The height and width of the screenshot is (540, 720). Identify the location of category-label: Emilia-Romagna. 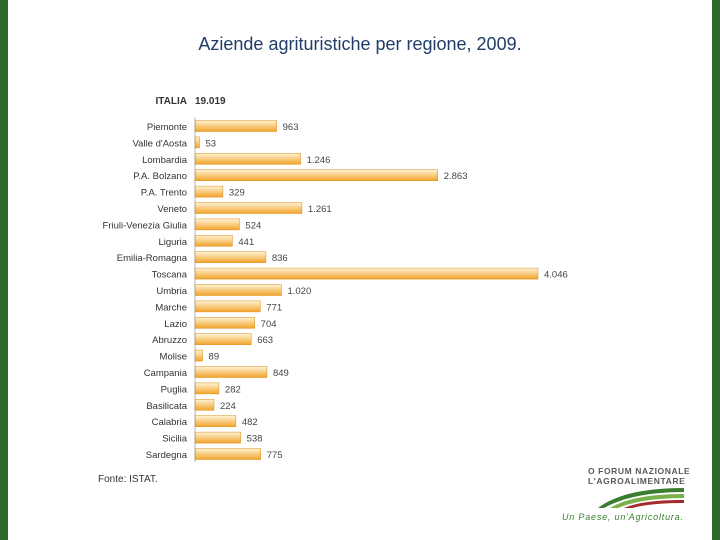
(152, 258).